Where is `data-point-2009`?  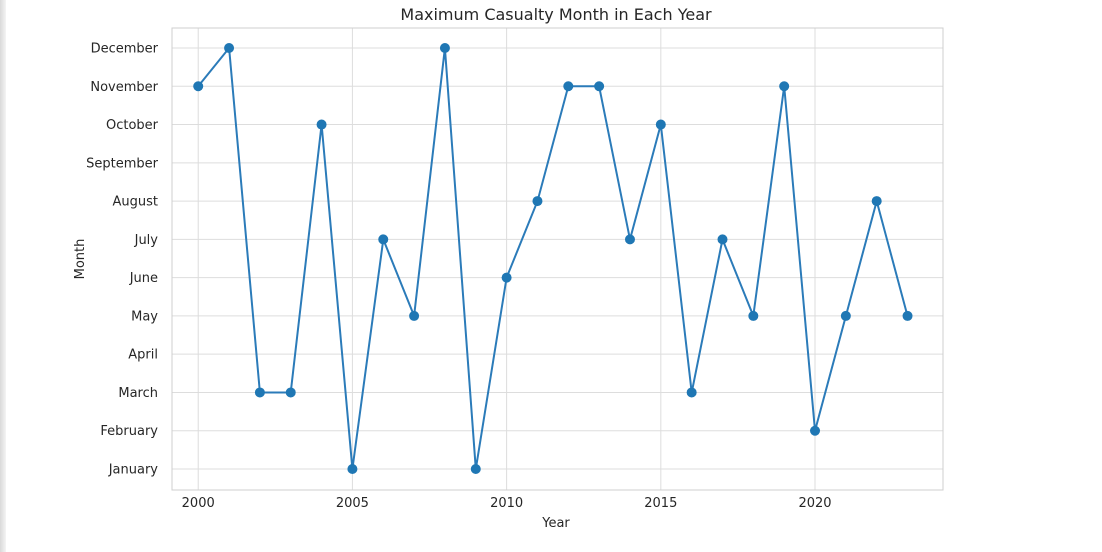 data-point-2009 is located at coordinates (475, 469).